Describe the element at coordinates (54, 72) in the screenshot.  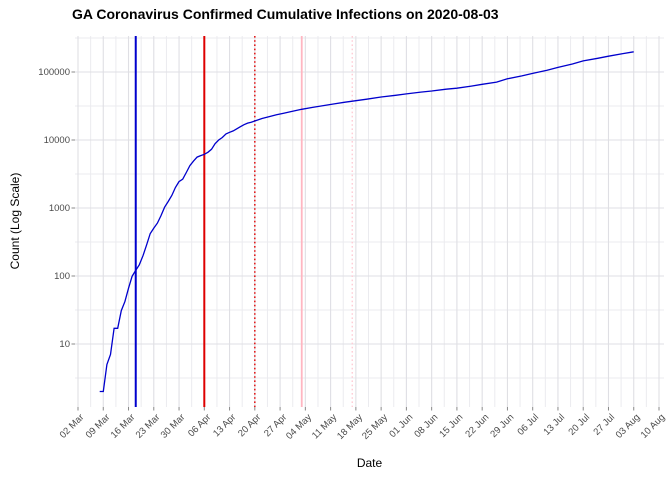
I see `y-tick-label: 100000` at that location.